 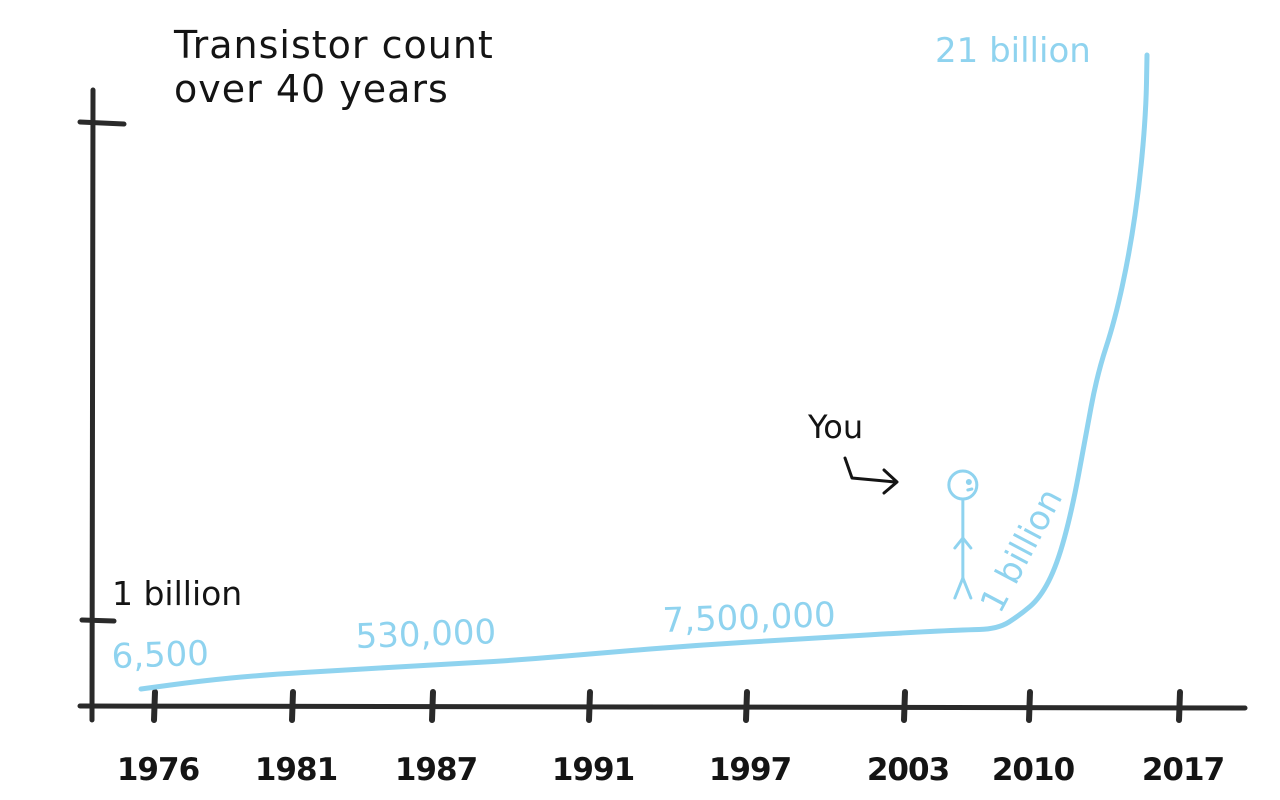 I want to click on x-tick-label: 1991, so click(x=593, y=770).